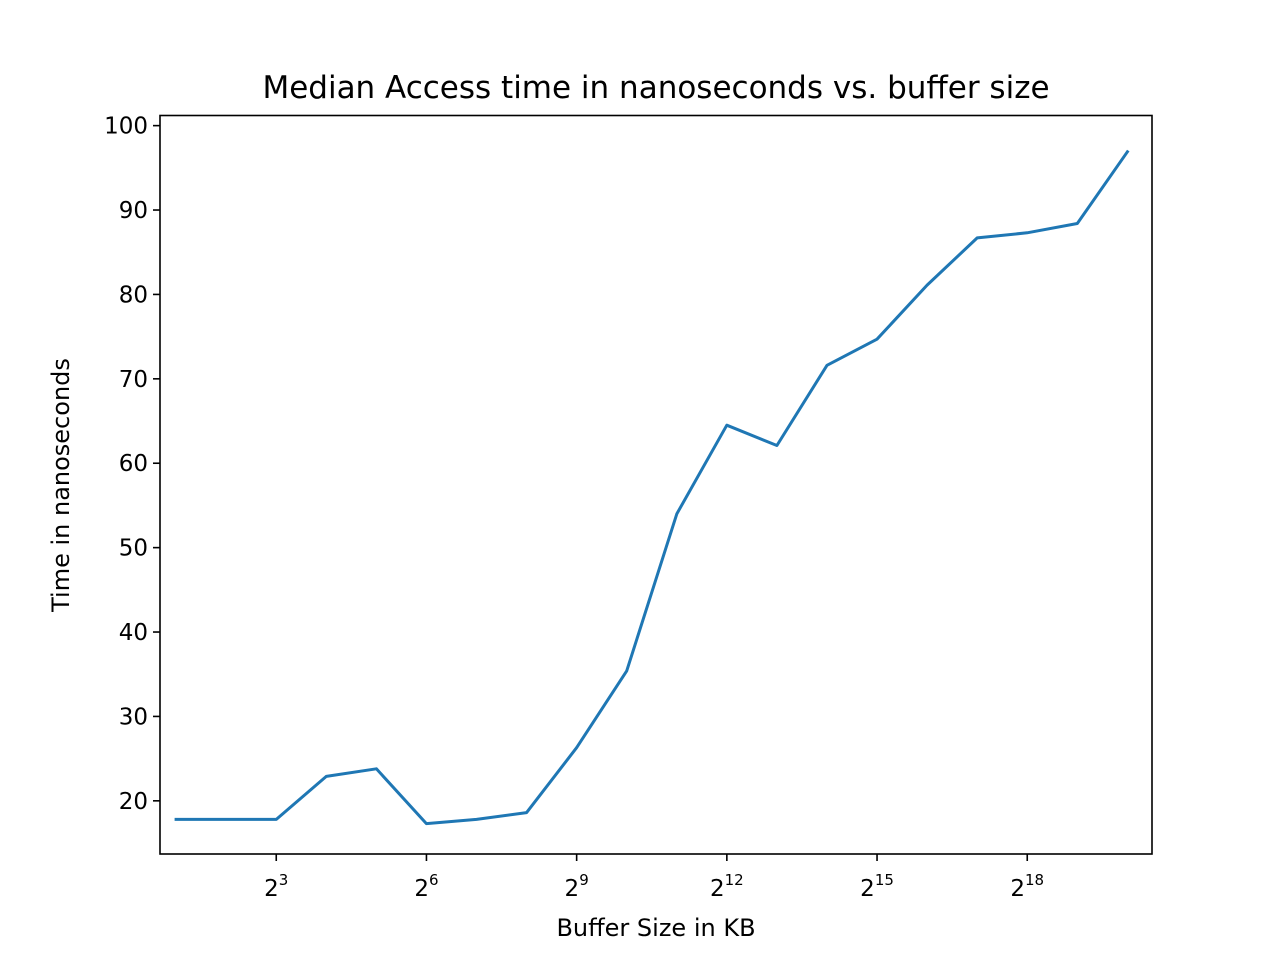 The height and width of the screenshot is (960, 1280). What do you see at coordinates (133, 549) in the screenshot?
I see `y-tick-label: 50` at bounding box center [133, 549].